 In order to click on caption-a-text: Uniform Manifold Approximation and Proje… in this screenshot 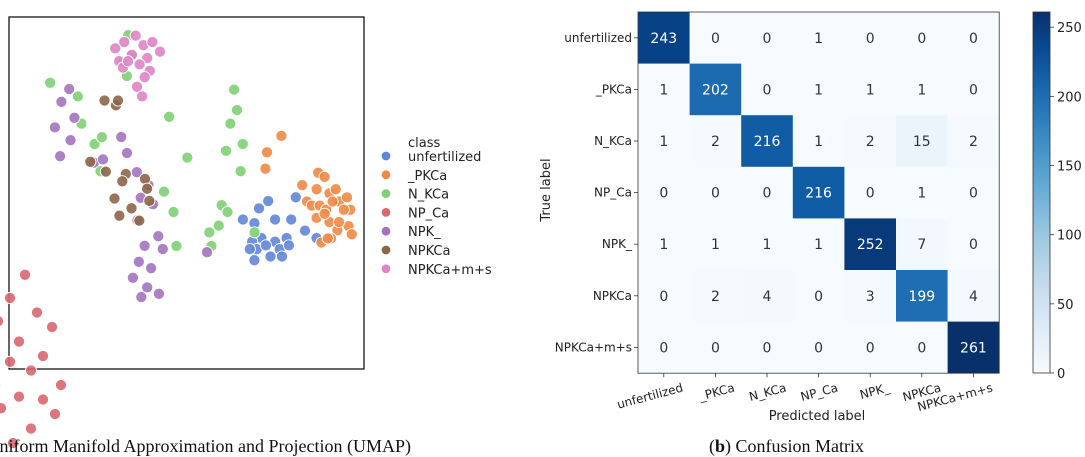, I will do `click(205, 446)`.